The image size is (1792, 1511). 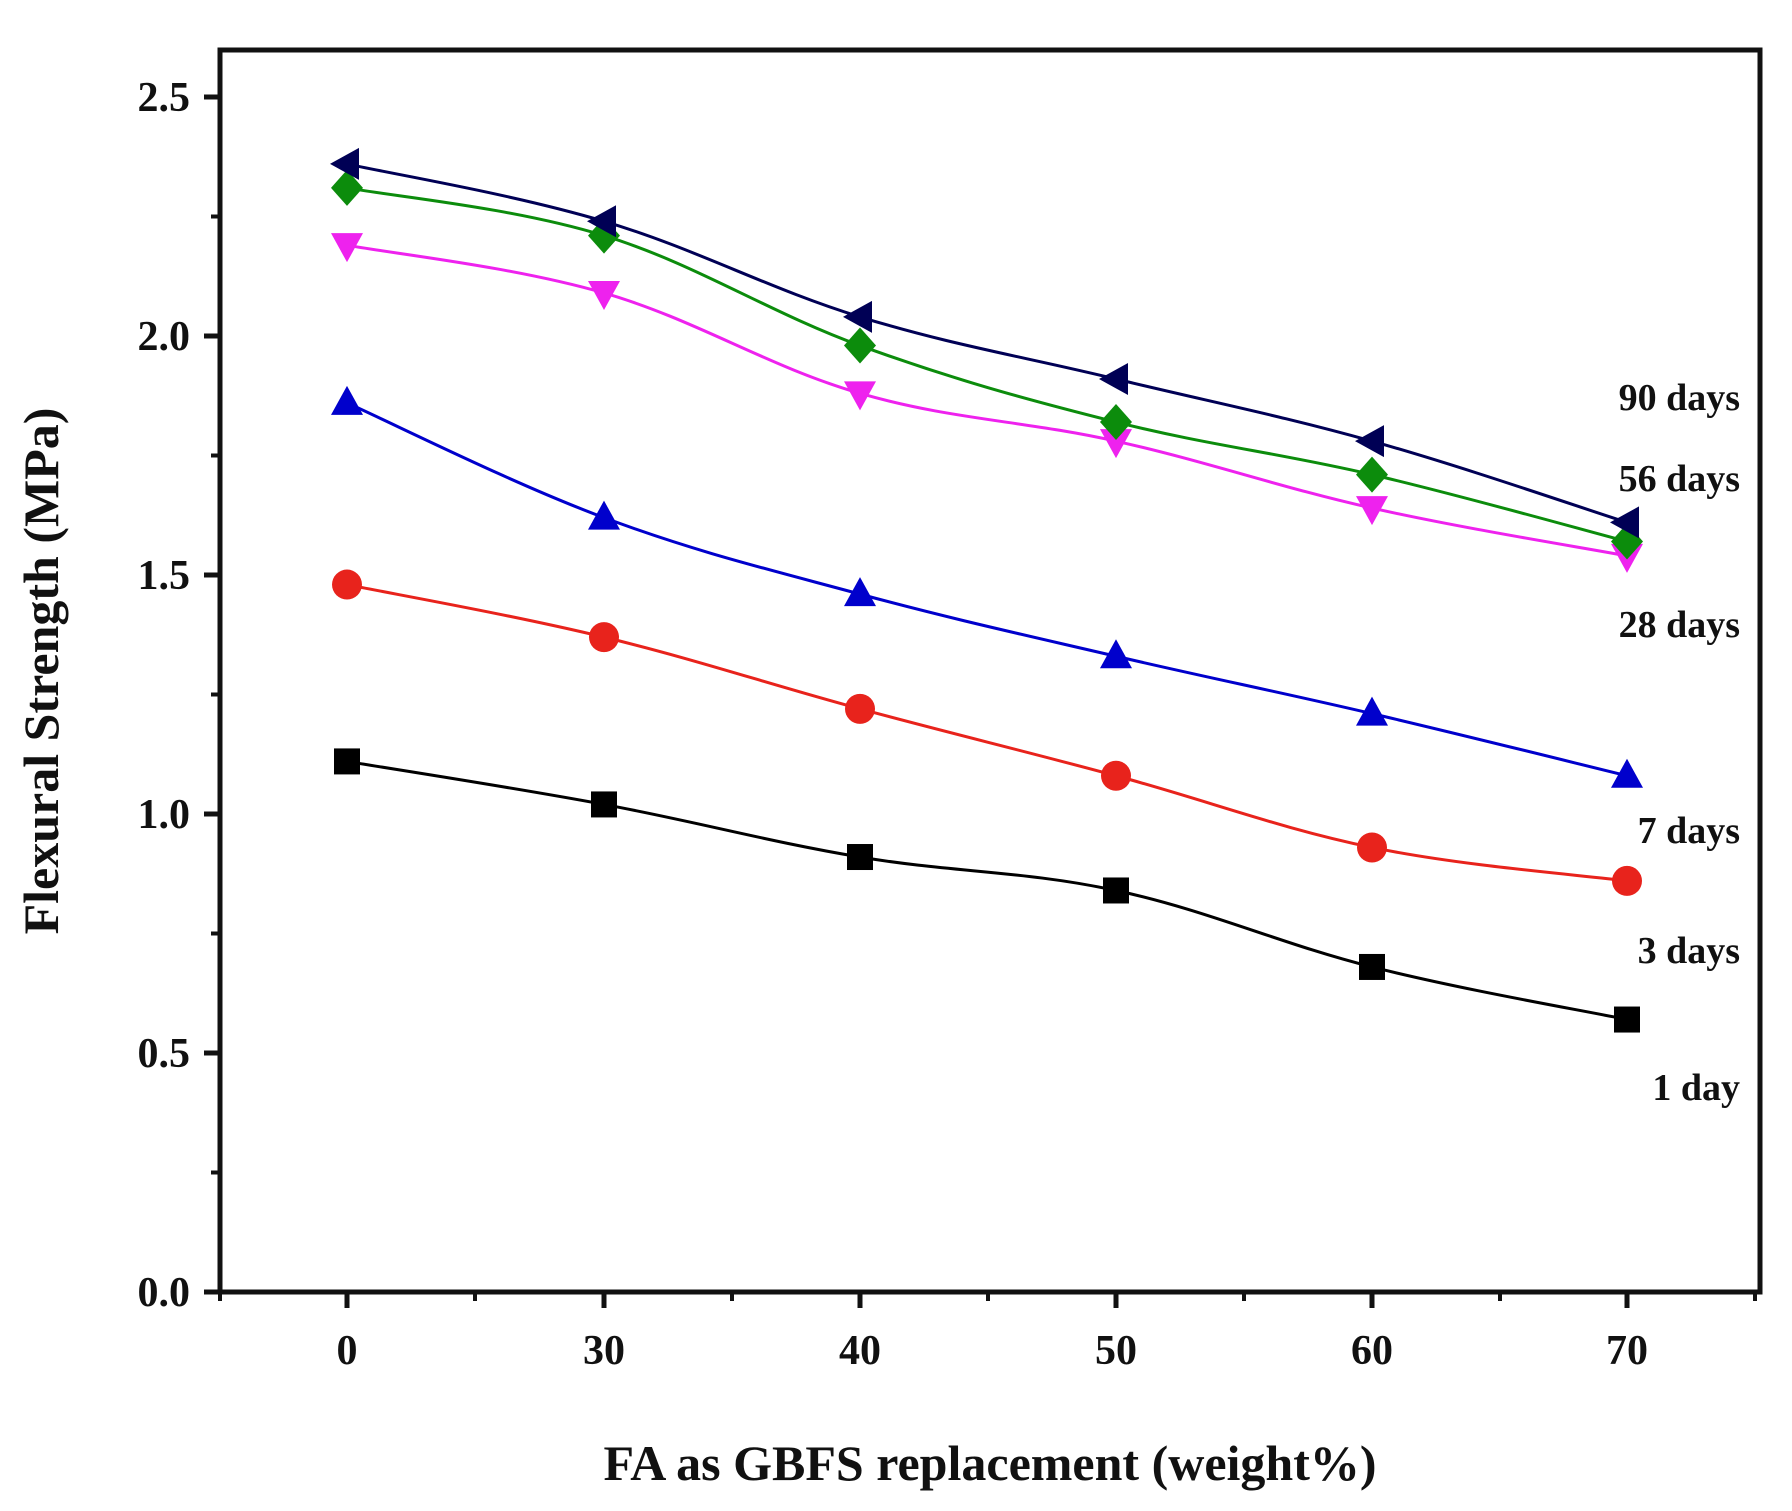 I want to click on series-label-90-days: 90 days, so click(x=1679, y=398).